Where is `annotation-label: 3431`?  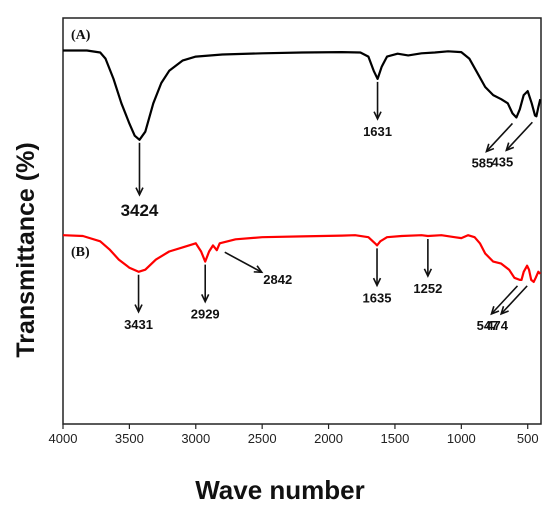
annotation-label: 3431 is located at coordinates (138, 324).